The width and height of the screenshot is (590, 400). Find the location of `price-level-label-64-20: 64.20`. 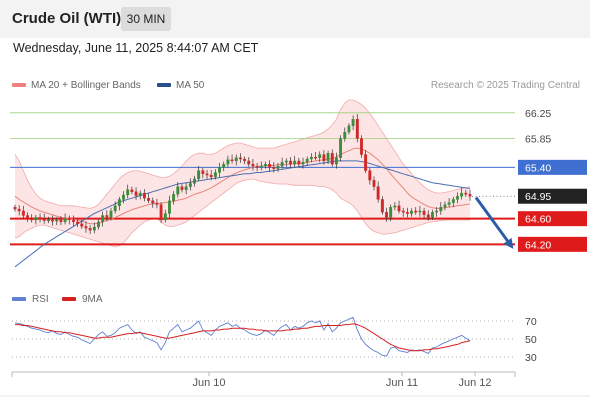

price-level-label-64-20: 64.20 is located at coordinates (538, 245).